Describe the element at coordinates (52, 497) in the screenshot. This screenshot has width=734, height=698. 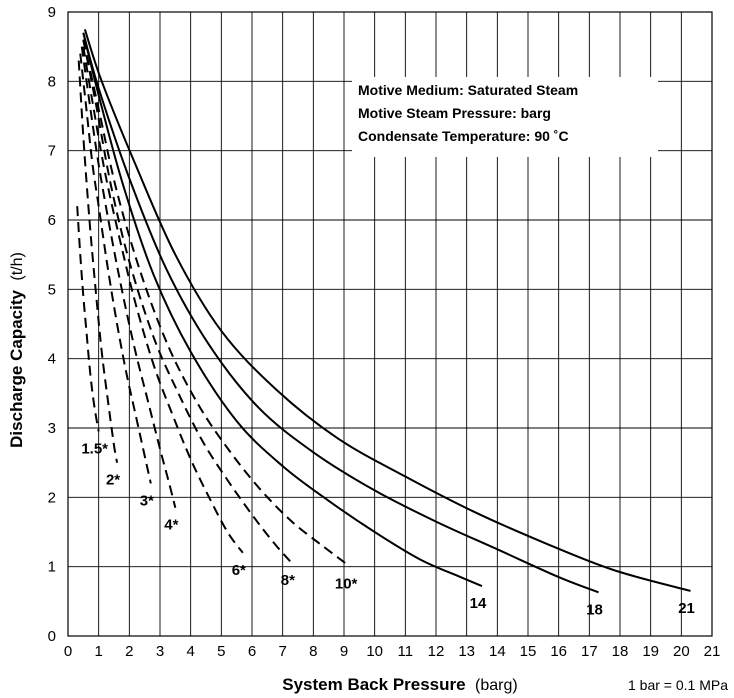
I see `y-tick-label: 2` at that location.